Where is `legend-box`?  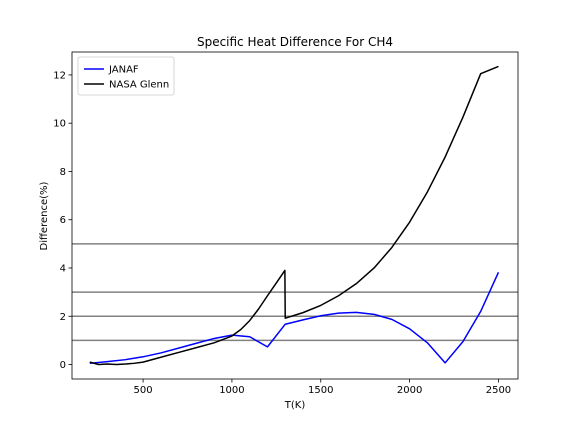
legend-box is located at coordinates (126, 76).